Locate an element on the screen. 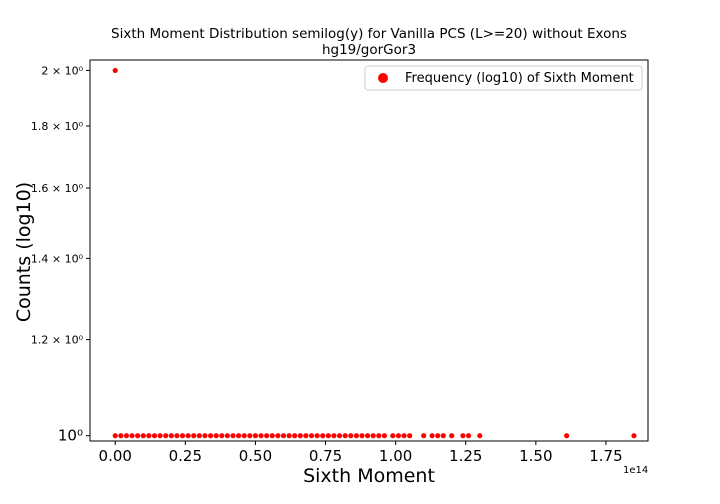 This screenshot has height=504, width=720. x-tick-label: 1.75 is located at coordinates (605, 456).